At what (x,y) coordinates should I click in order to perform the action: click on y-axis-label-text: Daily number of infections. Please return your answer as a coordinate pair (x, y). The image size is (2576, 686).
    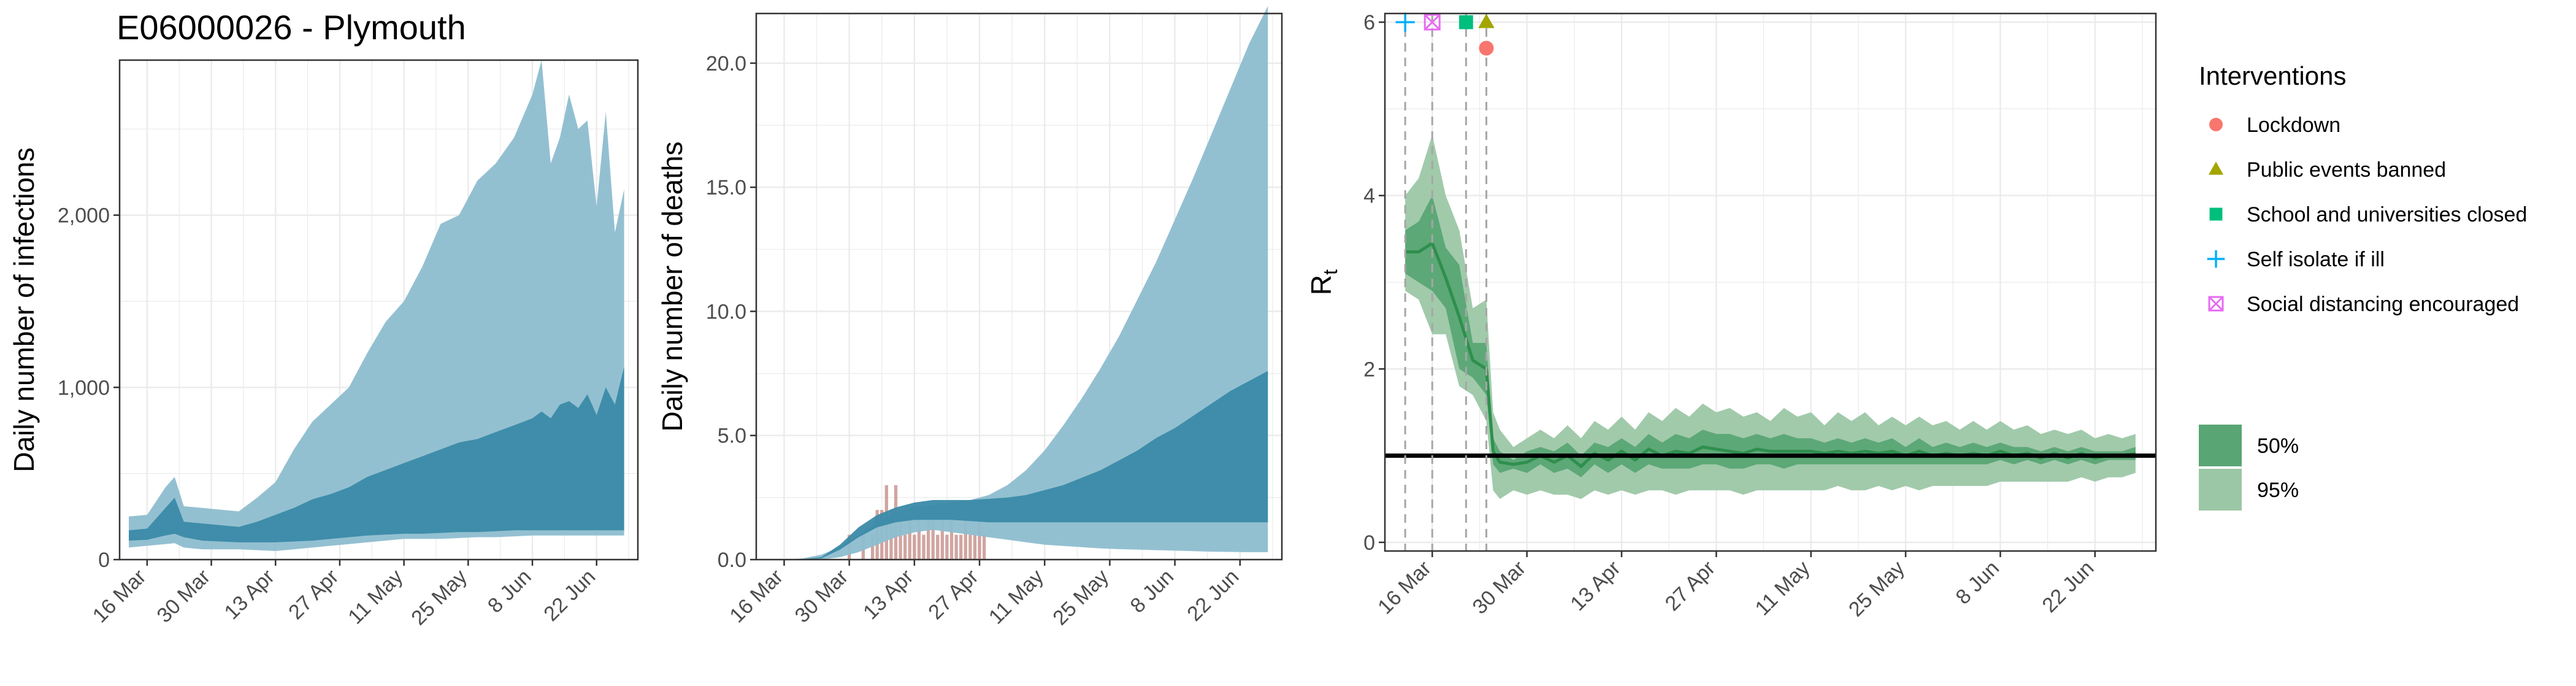
    Looking at the image, I should click on (24, 309).